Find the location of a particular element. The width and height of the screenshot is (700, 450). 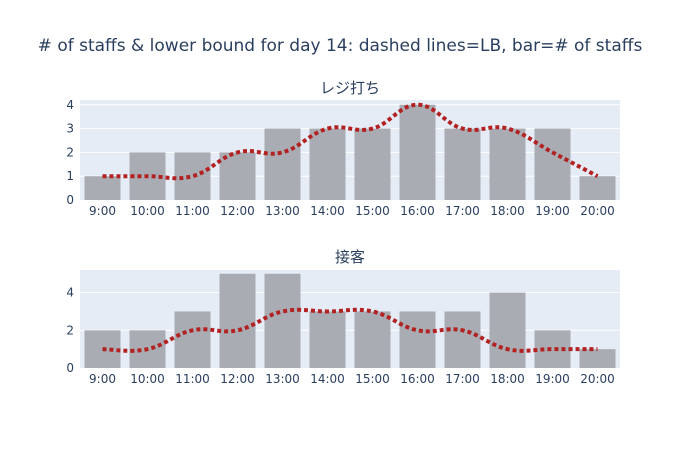

y-tick-label: 3 is located at coordinates (70, 129).